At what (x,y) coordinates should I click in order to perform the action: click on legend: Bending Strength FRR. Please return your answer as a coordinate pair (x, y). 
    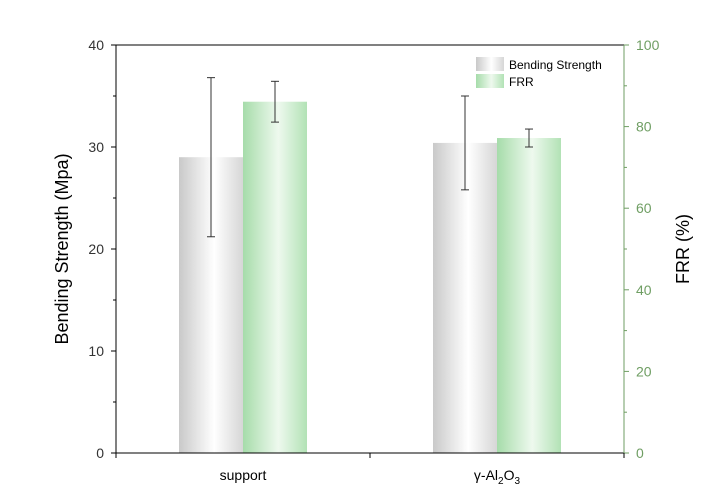
    Looking at the image, I should click on (539, 73).